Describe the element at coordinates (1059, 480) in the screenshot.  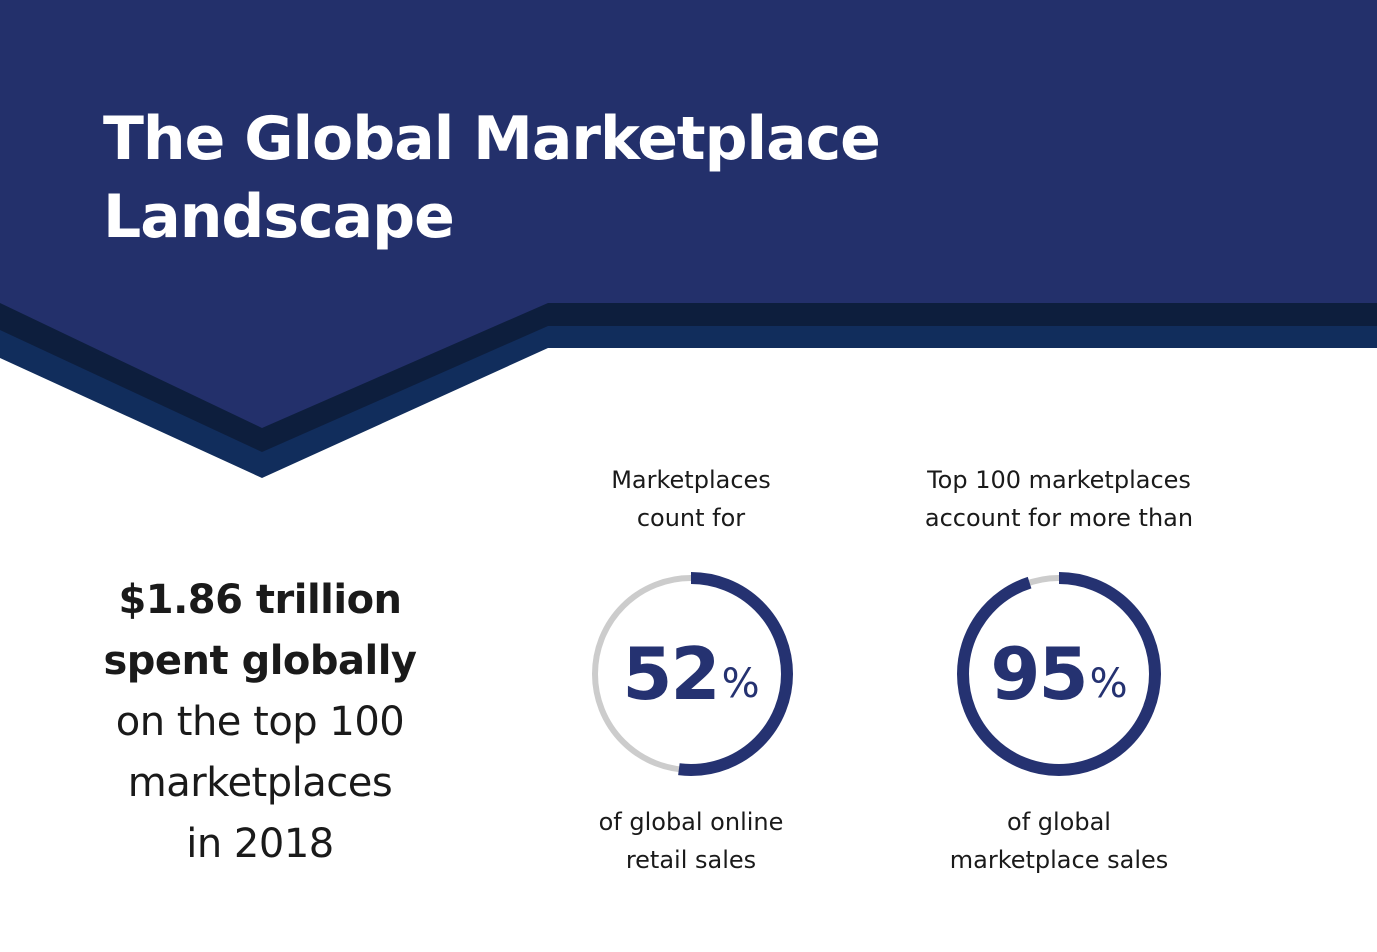
I see `stat-top-line-1: Top 100 marketplaces` at that location.